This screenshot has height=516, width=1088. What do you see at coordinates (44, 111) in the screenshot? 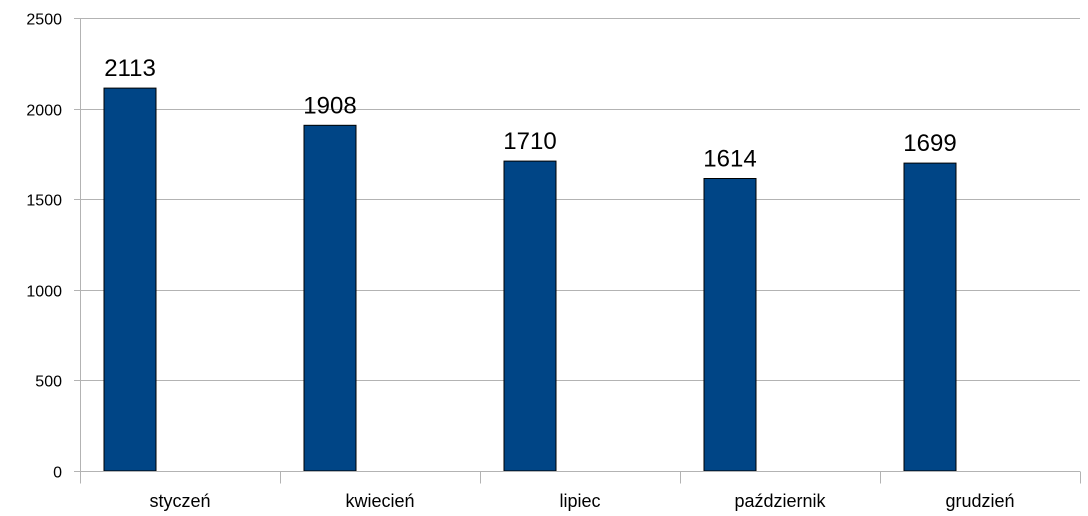
I see `y-tick-label: 2000` at bounding box center [44, 111].